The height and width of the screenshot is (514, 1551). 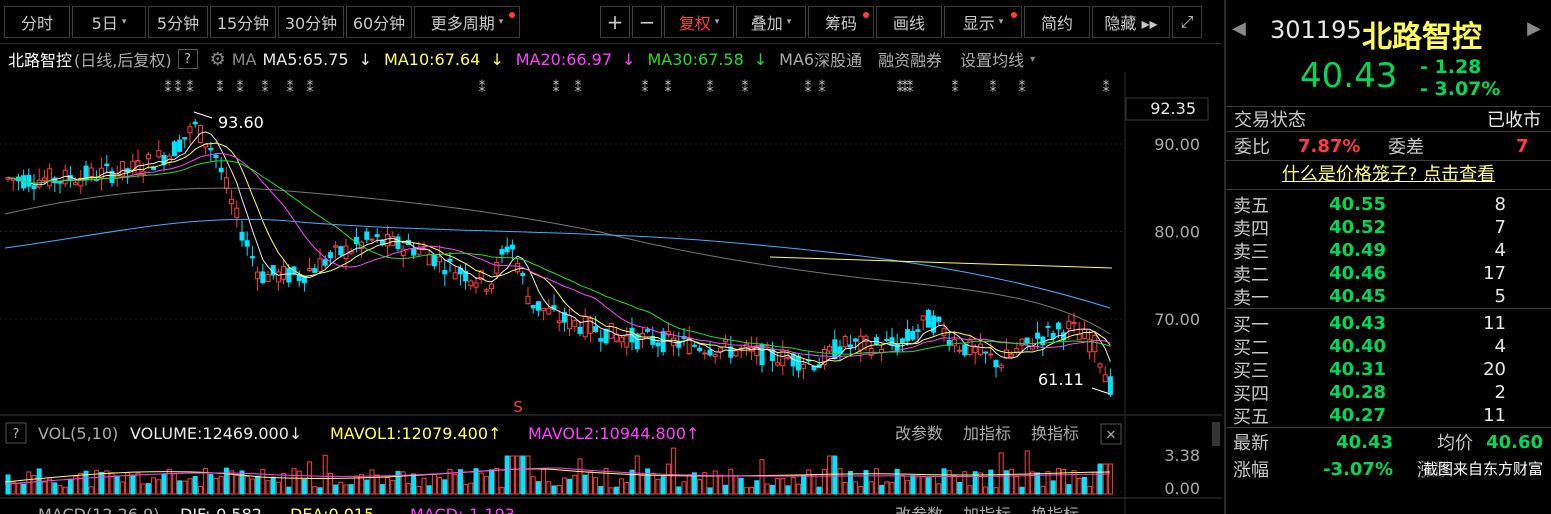 I want to click on bid-row: 买四 40.28 2, so click(x=1388, y=393).